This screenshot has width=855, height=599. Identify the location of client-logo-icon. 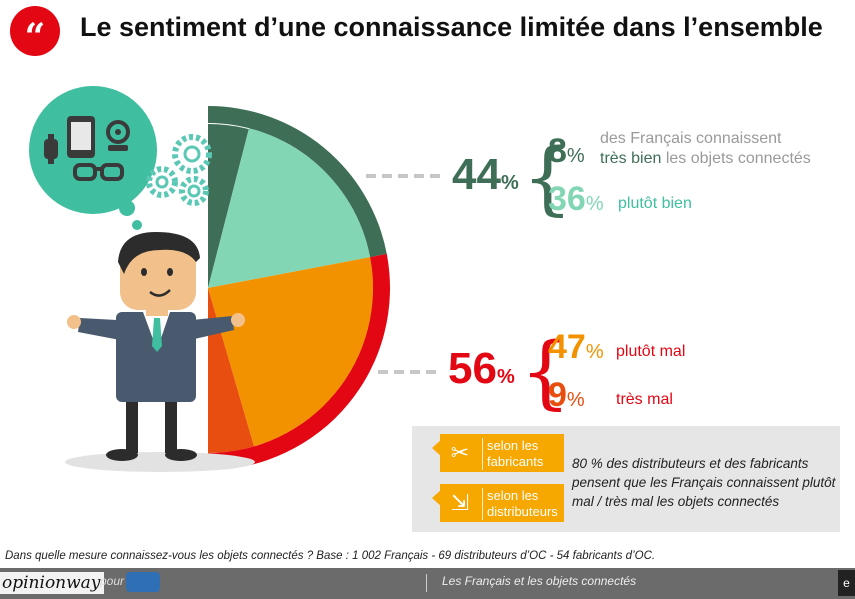
(143, 582).